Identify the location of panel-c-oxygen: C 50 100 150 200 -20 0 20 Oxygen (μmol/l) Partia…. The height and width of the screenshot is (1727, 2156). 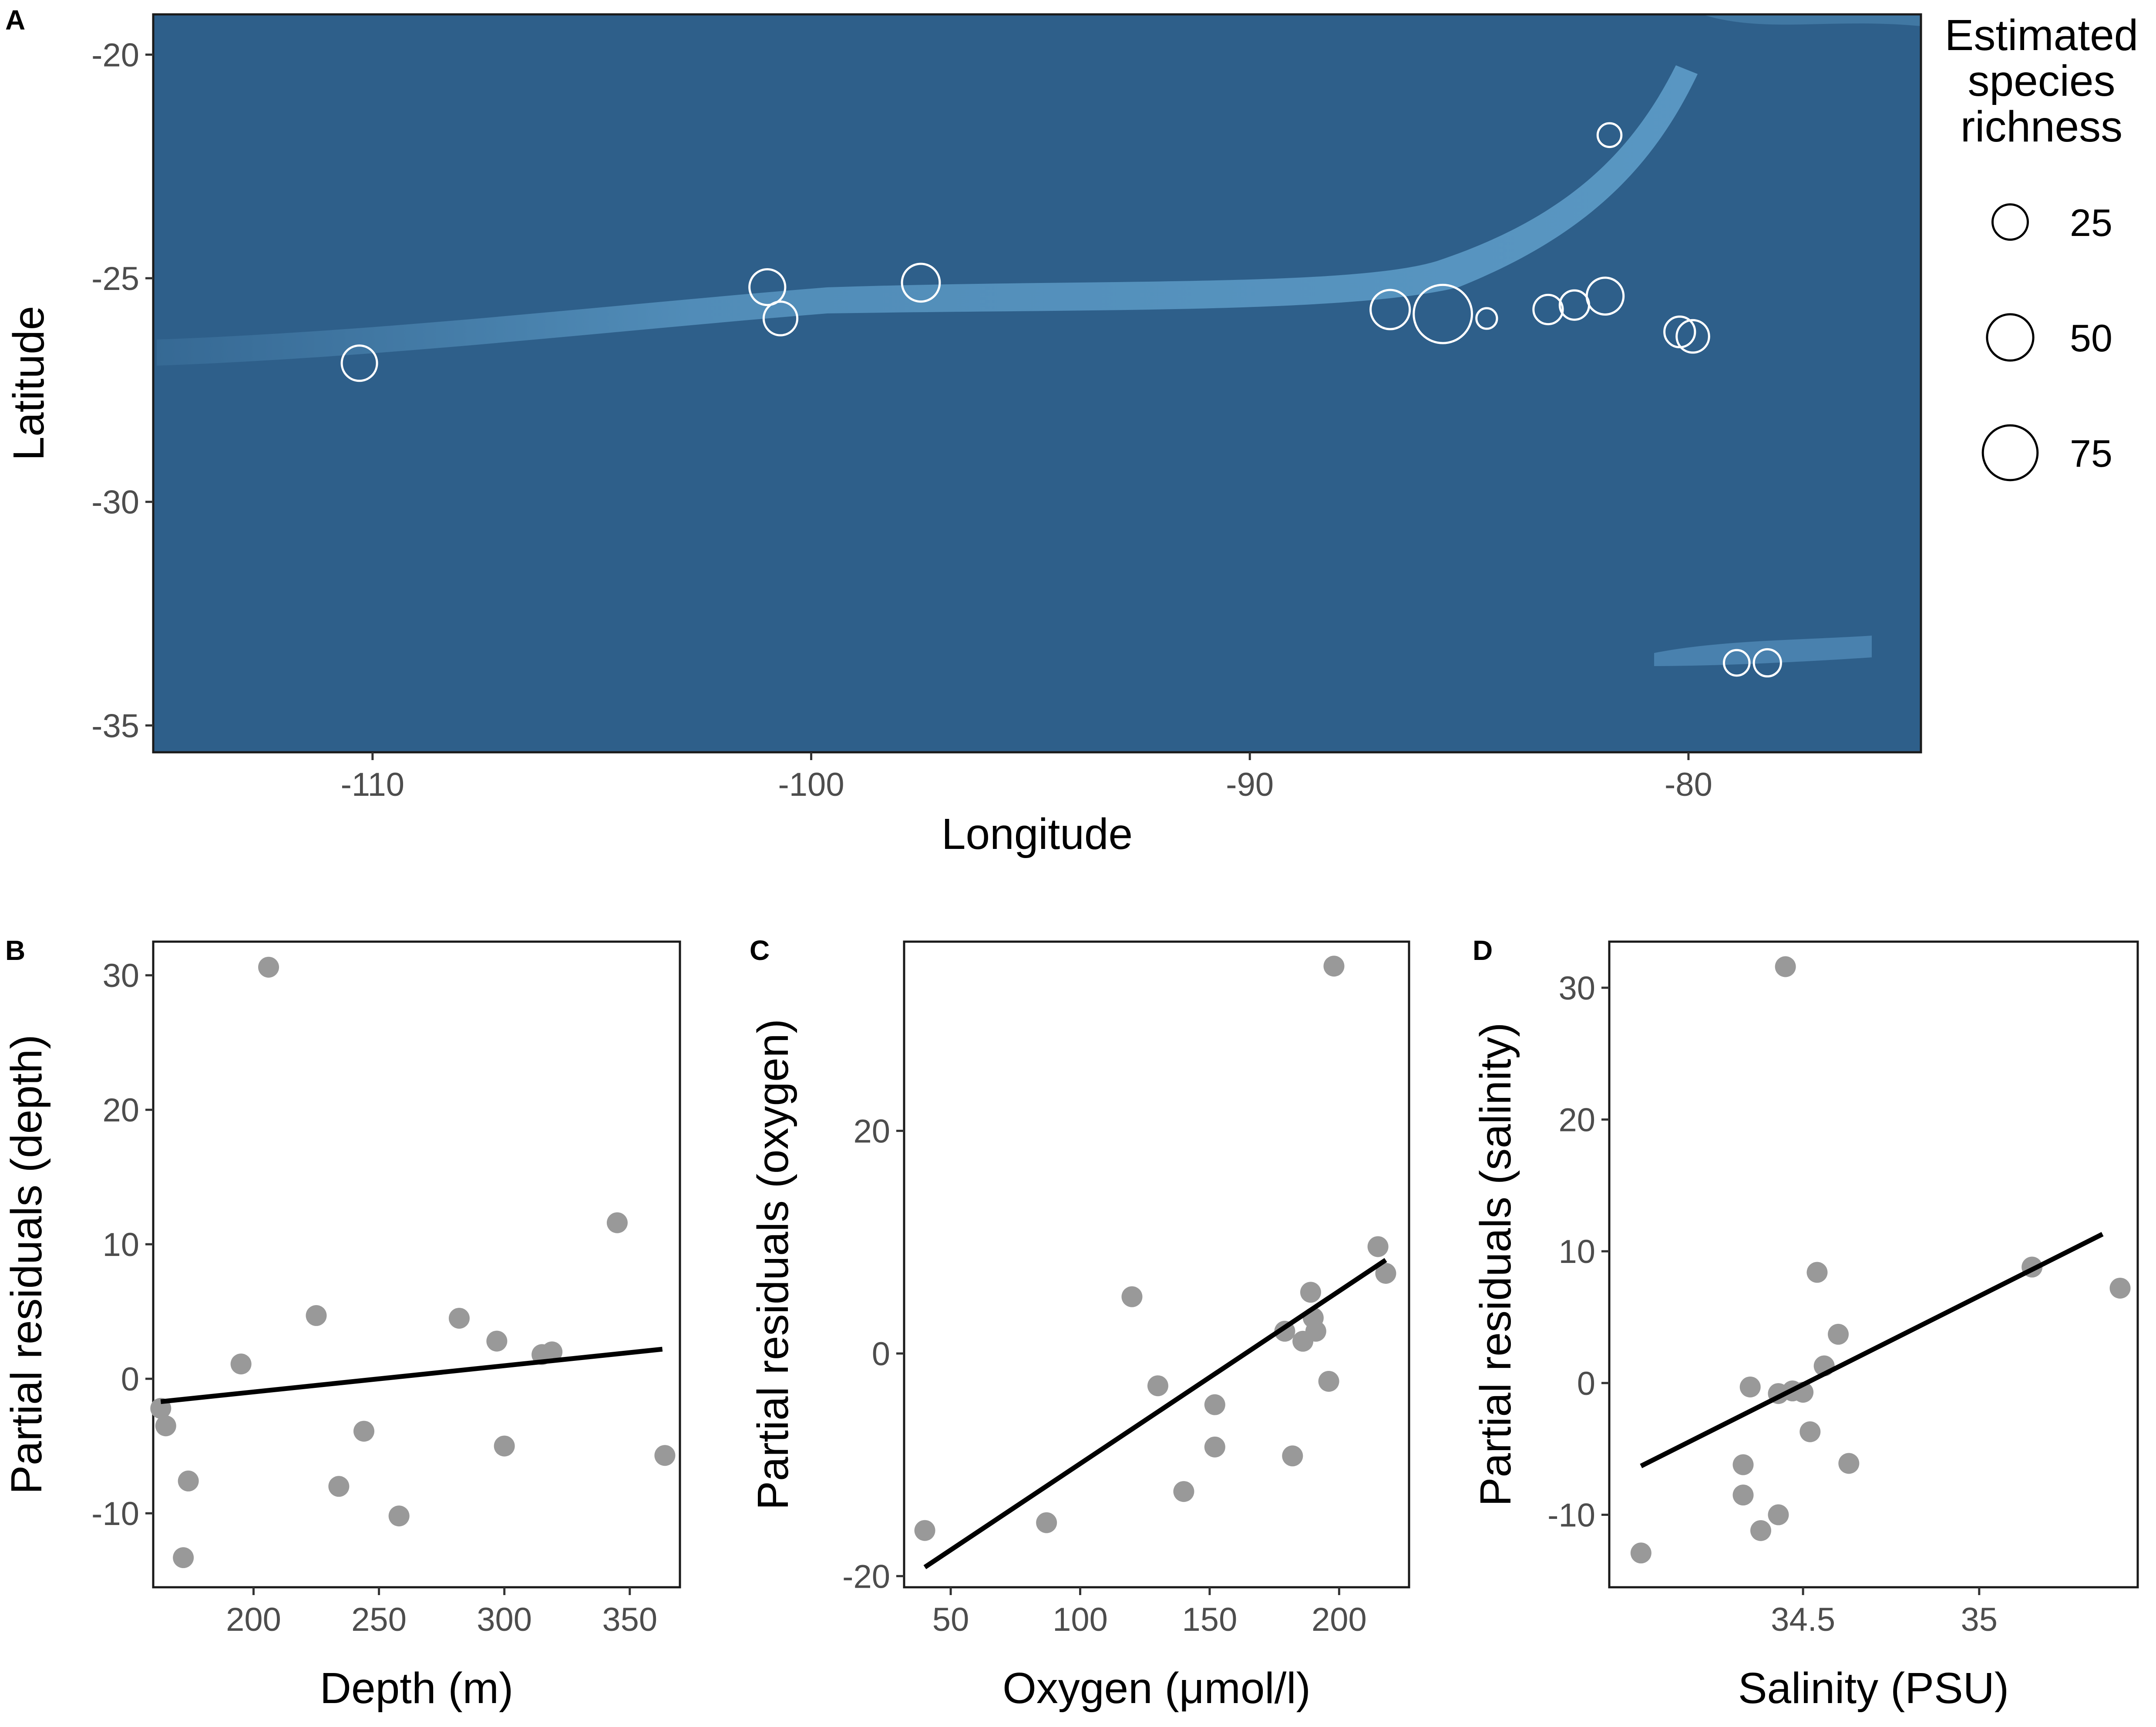
(1079, 1324).